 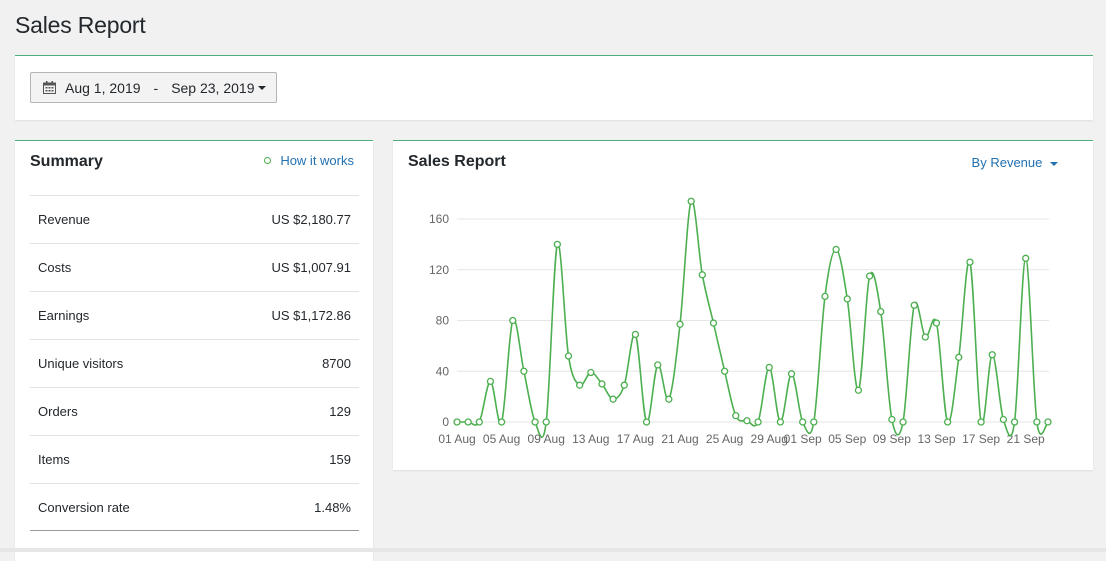 I want to click on date-range-card: Aug 1, 2019 - Sep 23, 2019, so click(x=554, y=87).